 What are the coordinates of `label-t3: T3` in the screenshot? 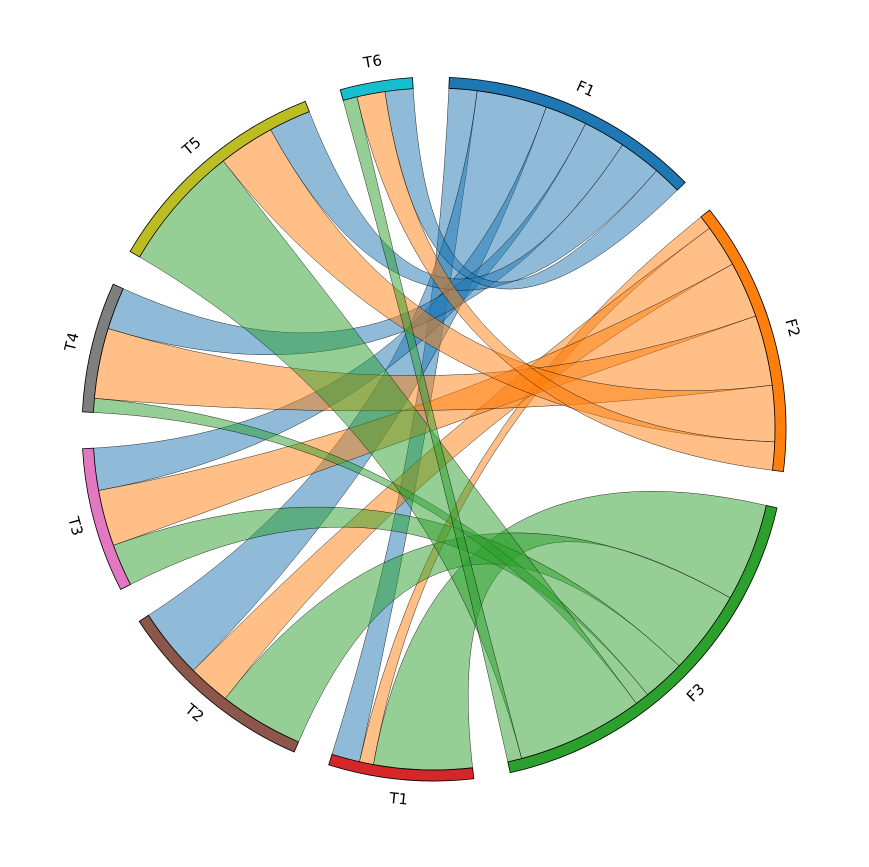 It's located at (75, 526).